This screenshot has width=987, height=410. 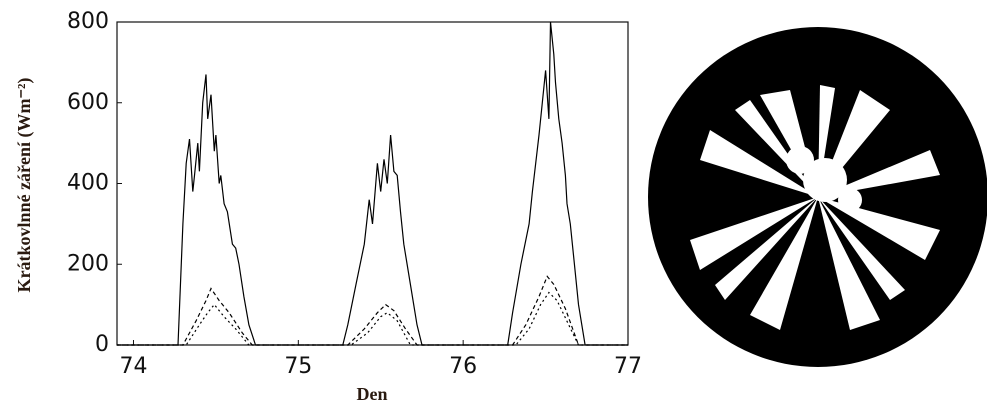 What do you see at coordinates (463, 366) in the screenshot?
I see `x-tick-label: 76` at bounding box center [463, 366].